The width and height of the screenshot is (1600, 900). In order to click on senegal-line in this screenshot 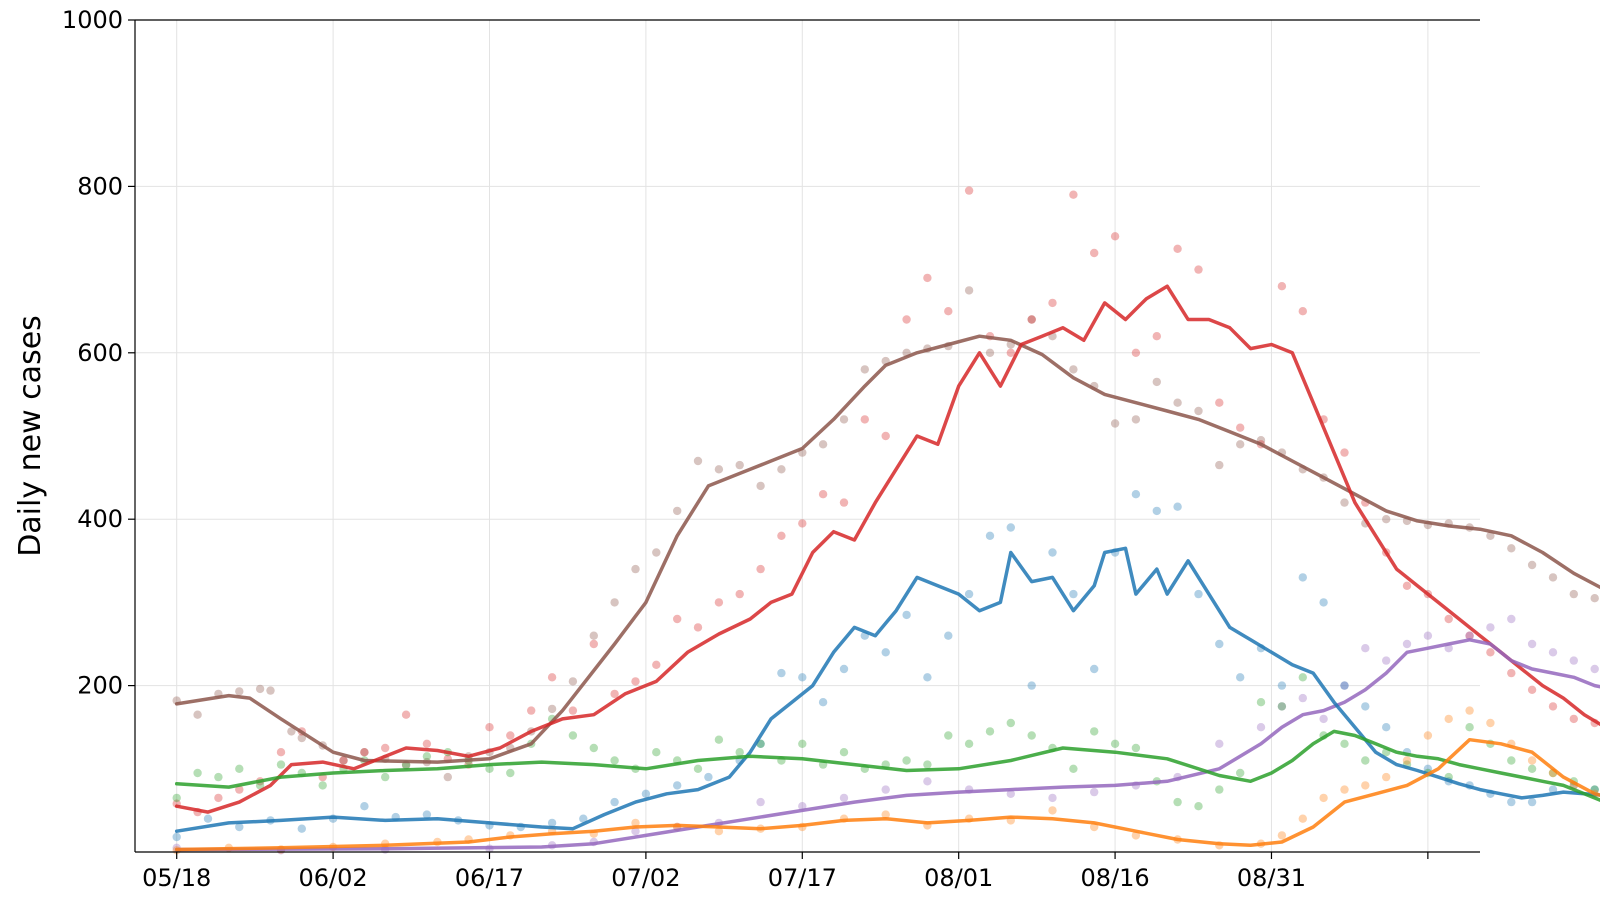, I will do `click(887, 765)`.